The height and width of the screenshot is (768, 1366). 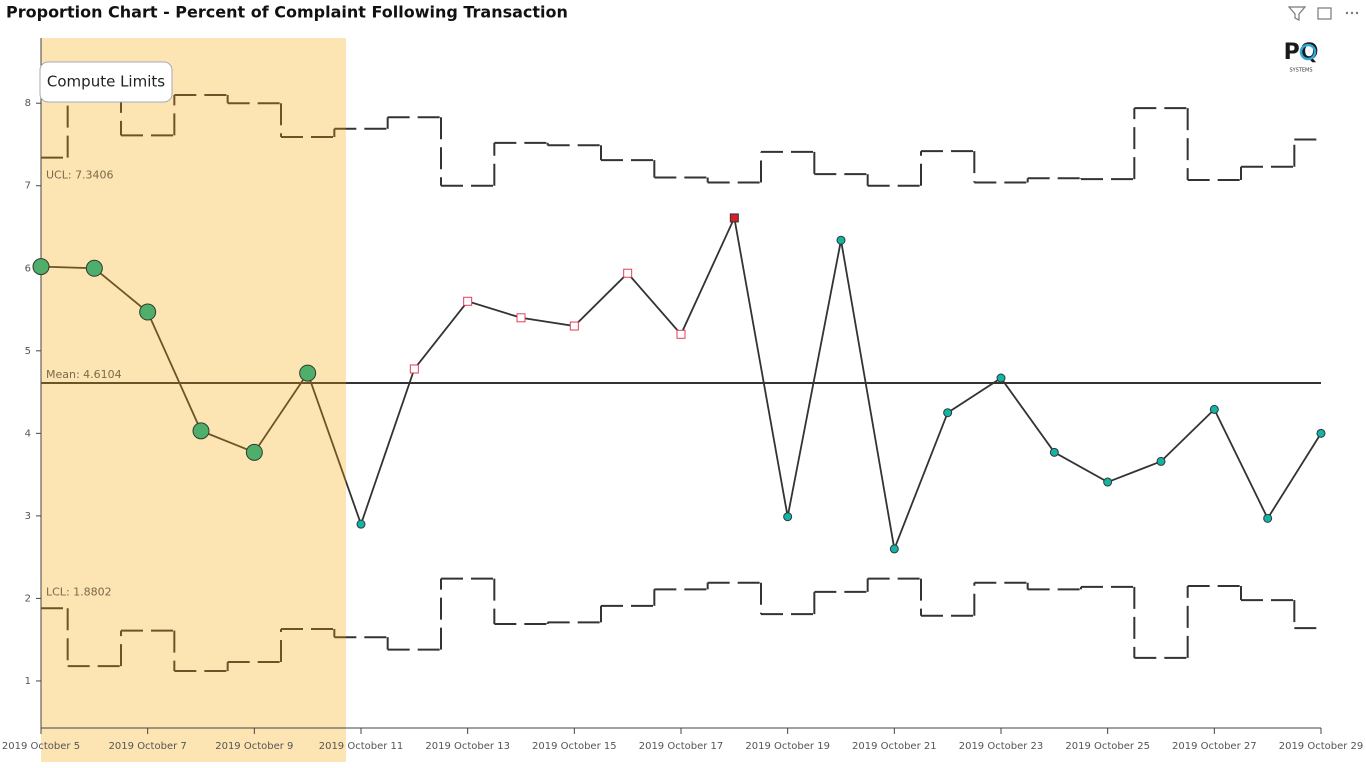 What do you see at coordinates (84, 374) in the screenshot?
I see `limit-label: Mean: 4.6104` at bounding box center [84, 374].